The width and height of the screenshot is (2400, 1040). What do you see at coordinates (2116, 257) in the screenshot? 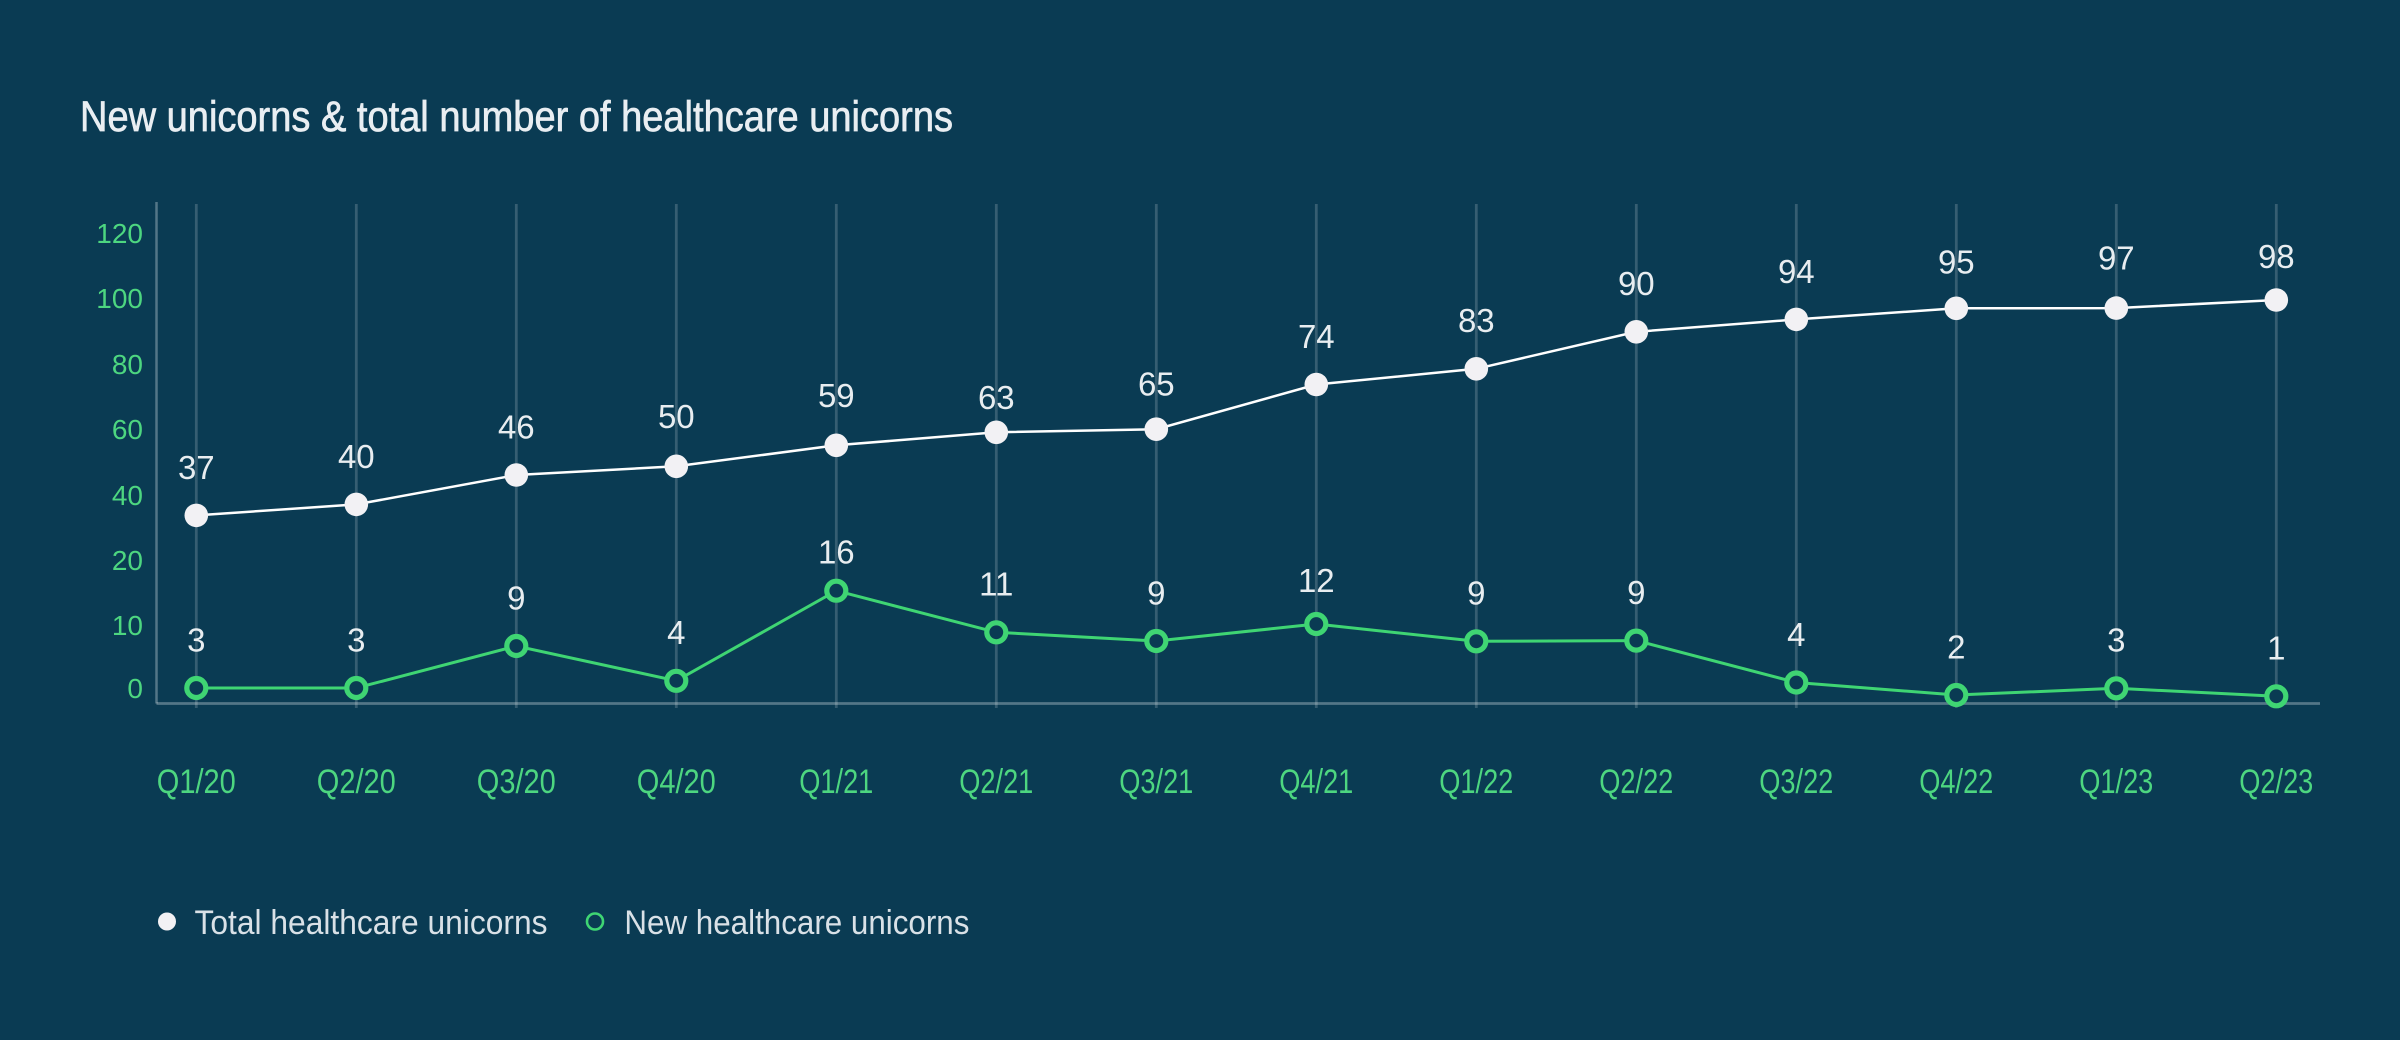
I see `svg-text: 97` at bounding box center [2116, 257].